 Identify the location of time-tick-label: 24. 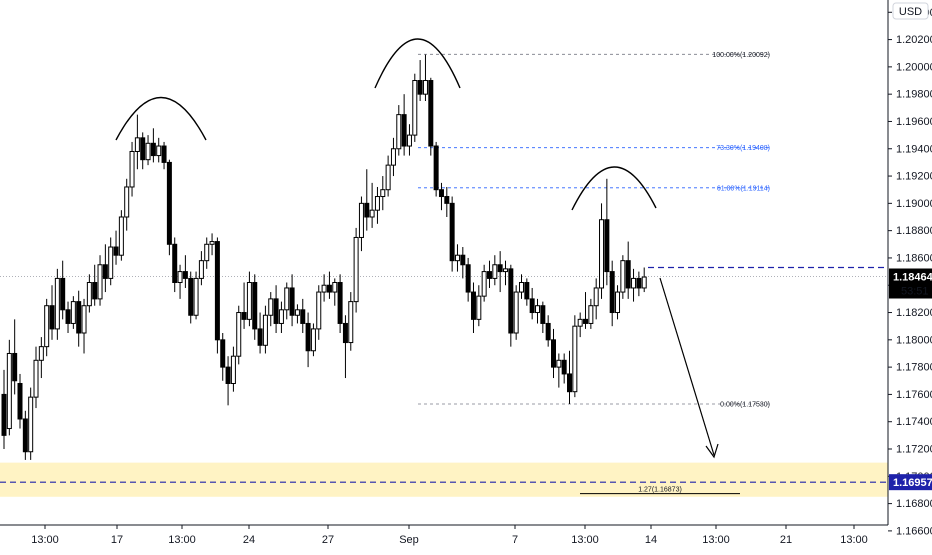
(249, 540).